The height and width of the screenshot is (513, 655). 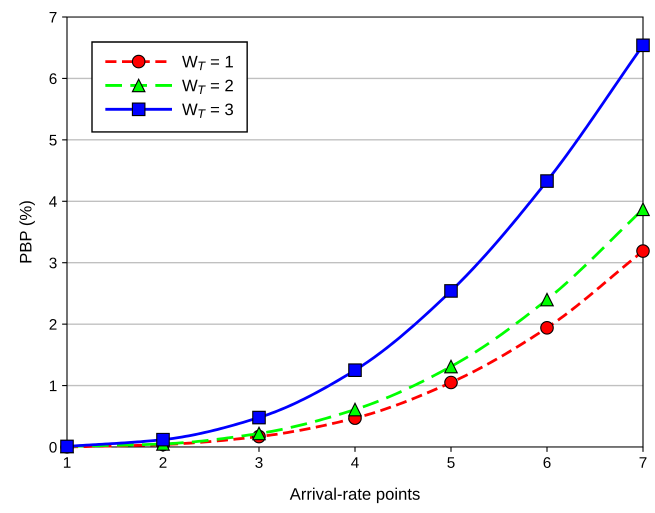 What do you see at coordinates (53, 386) in the screenshot?
I see `y-tick-label: 1` at bounding box center [53, 386].